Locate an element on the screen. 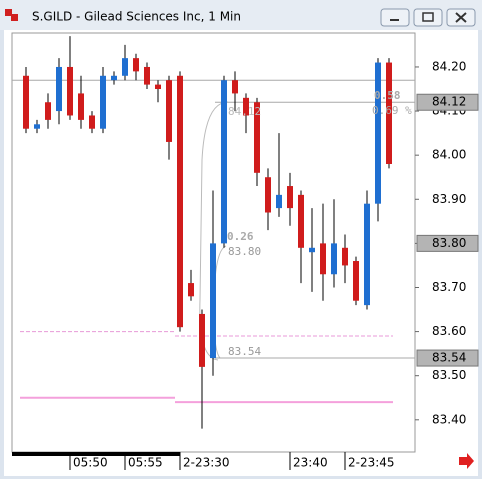 The image size is (482, 483). price-tag-label: 83.54 is located at coordinates (449, 358).